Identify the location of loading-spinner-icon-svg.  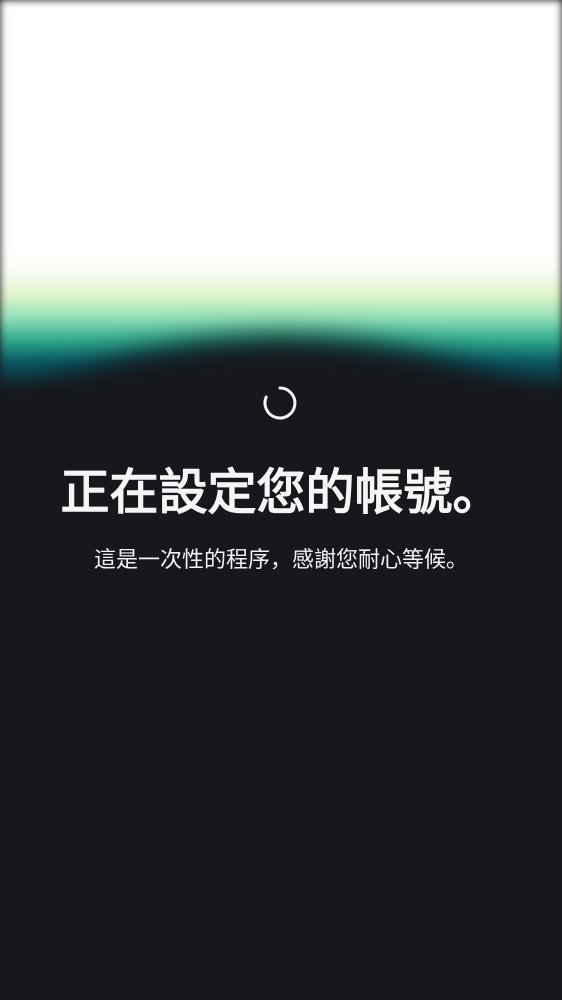
(280, 403).